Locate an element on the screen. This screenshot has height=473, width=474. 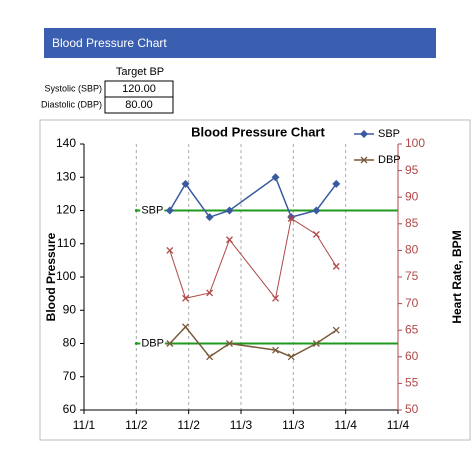
target-label: DBP is located at coordinates (152, 343).